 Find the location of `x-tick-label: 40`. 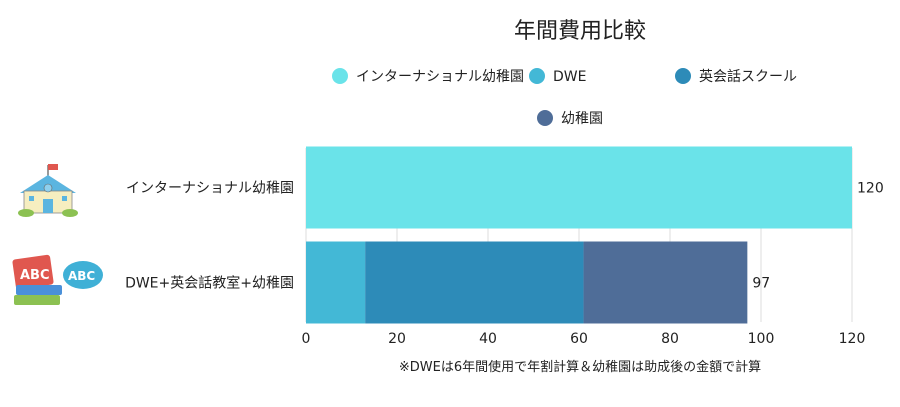

x-tick-label: 40 is located at coordinates (488, 339).